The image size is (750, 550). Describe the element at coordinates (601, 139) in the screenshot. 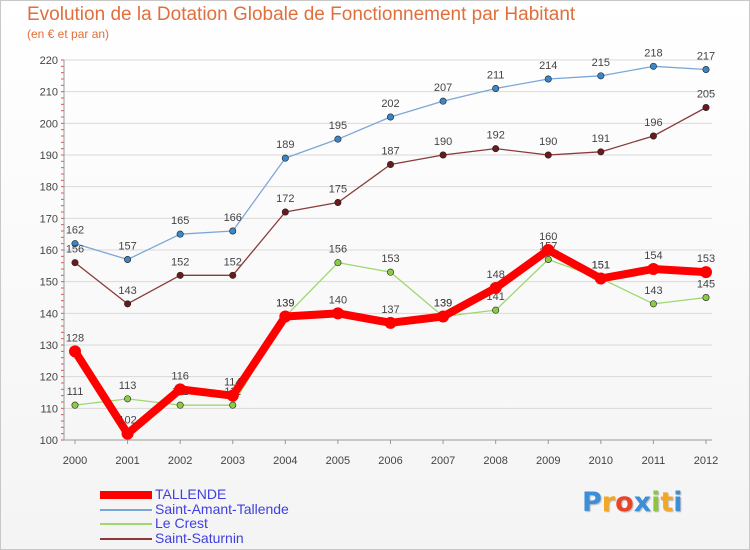

I see `data-label: 191` at that location.